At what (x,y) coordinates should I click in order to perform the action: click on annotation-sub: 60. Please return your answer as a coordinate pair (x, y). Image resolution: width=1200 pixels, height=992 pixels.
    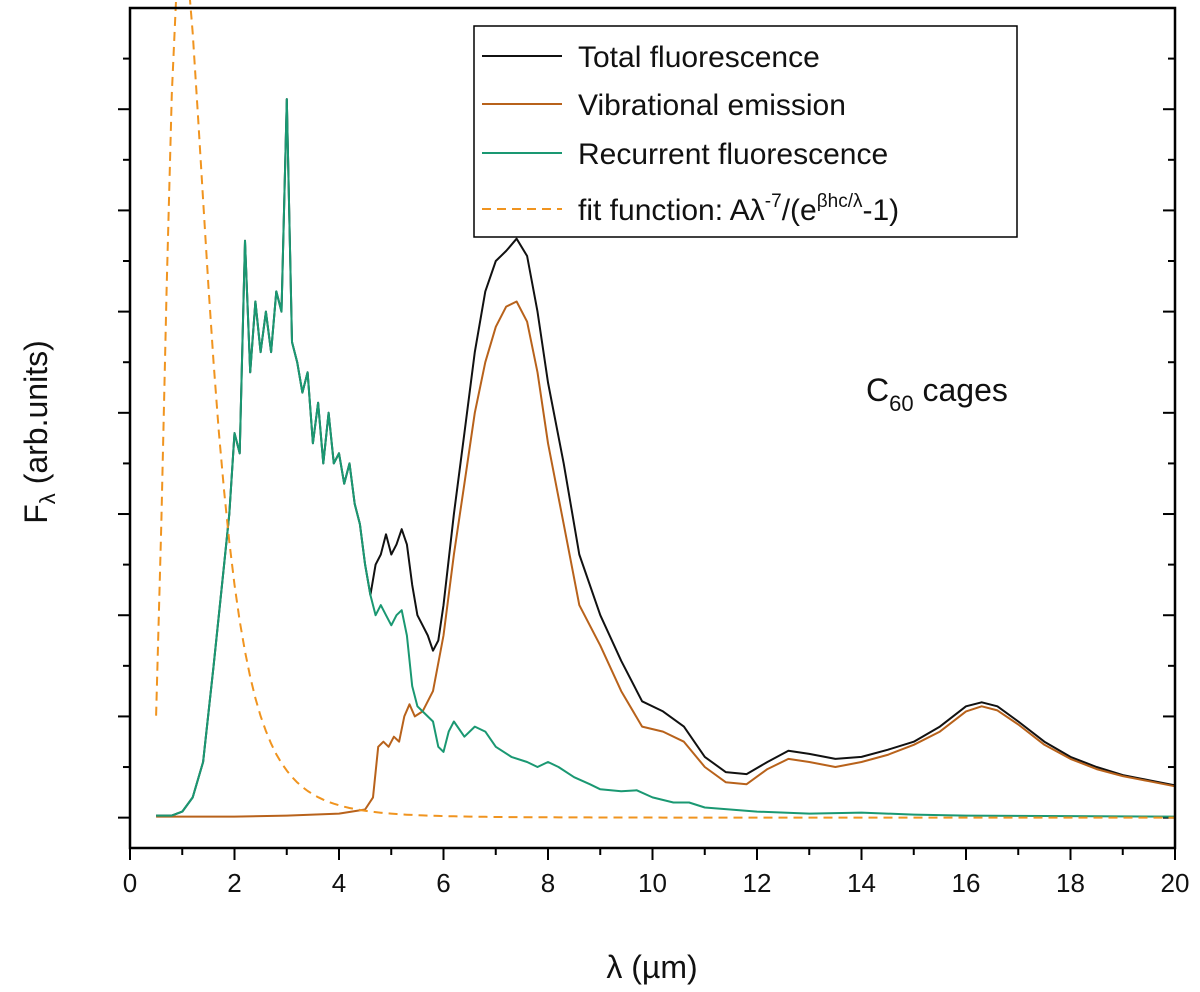
    Looking at the image, I should click on (901, 403).